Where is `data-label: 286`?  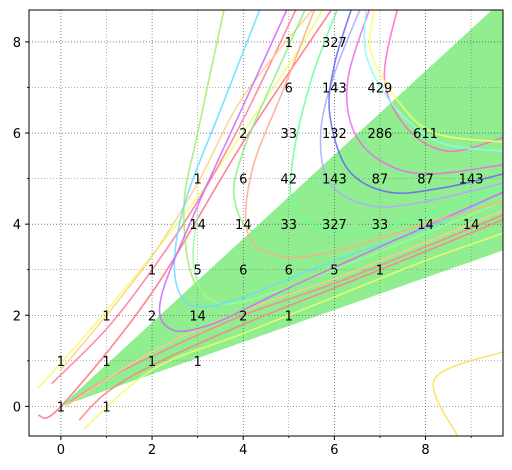
data-label: 286 is located at coordinates (380, 134).